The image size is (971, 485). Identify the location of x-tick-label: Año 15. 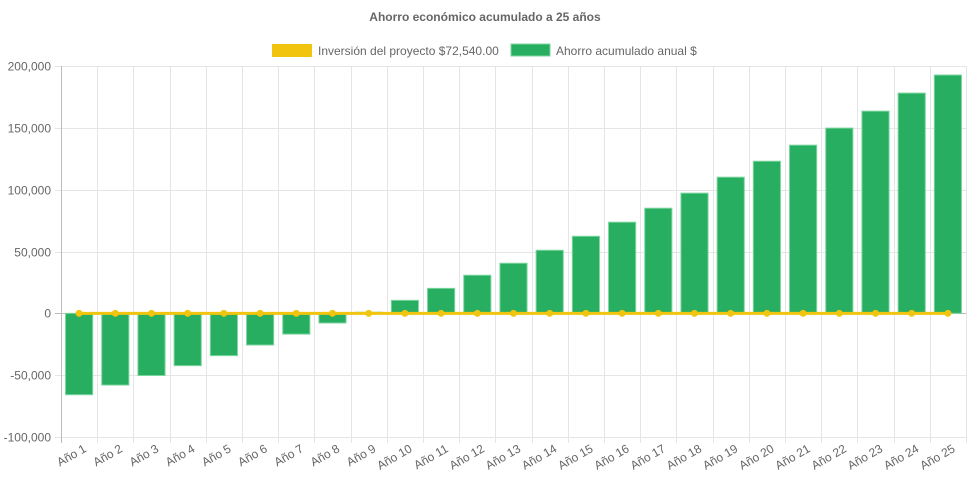
(575, 456).